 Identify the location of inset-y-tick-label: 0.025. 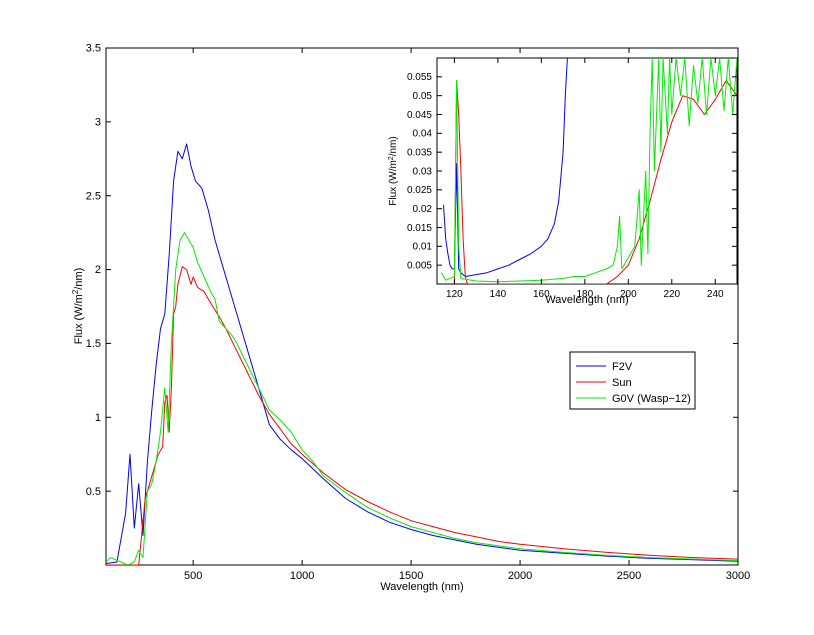
(419, 190).